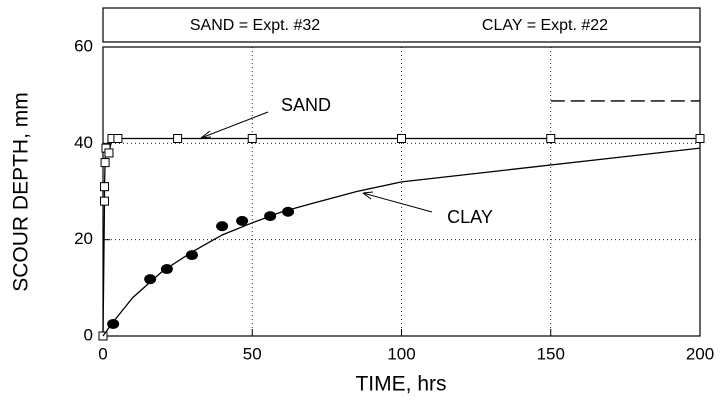 This screenshot has width=724, height=408. I want to click on y-tick-label: 40, so click(83, 142).